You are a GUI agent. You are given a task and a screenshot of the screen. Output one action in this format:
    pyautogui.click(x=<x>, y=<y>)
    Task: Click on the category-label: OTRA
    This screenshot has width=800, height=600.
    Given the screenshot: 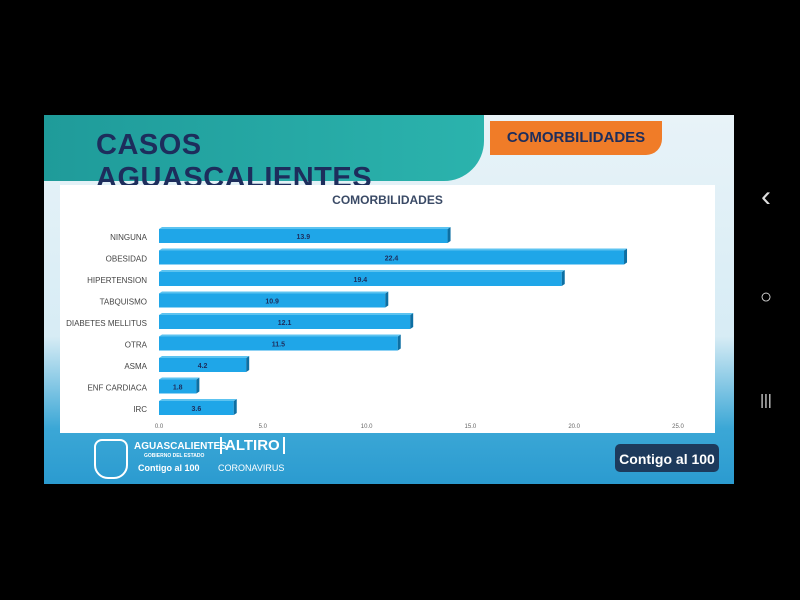 What is the action you would take?
    pyautogui.click(x=136, y=345)
    